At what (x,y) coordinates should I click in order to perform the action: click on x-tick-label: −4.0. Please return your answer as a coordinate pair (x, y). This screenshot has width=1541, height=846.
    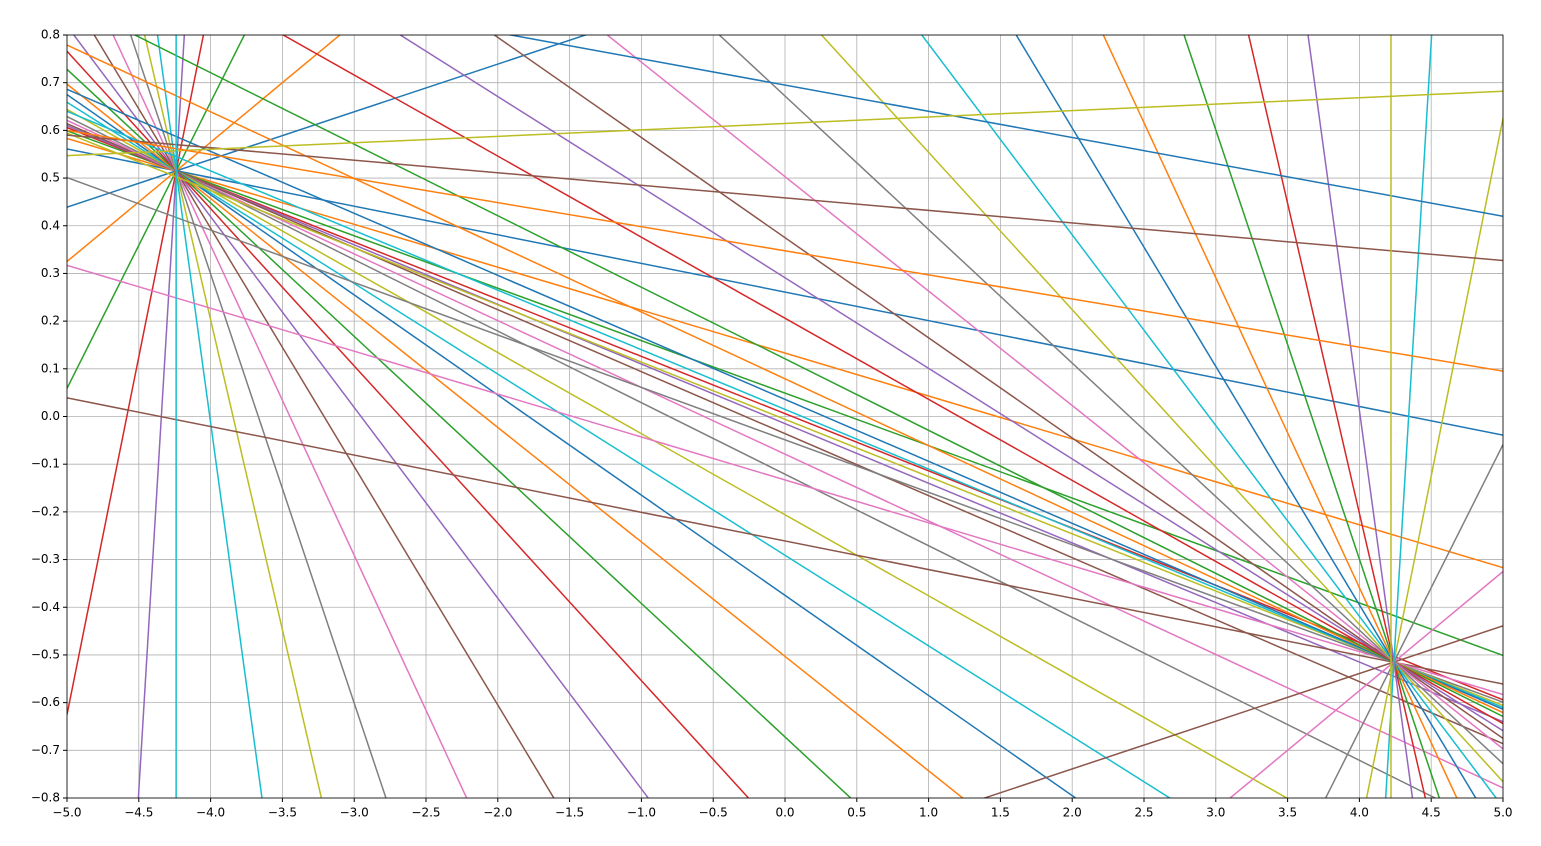
    Looking at the image, I should click on (210, 813).